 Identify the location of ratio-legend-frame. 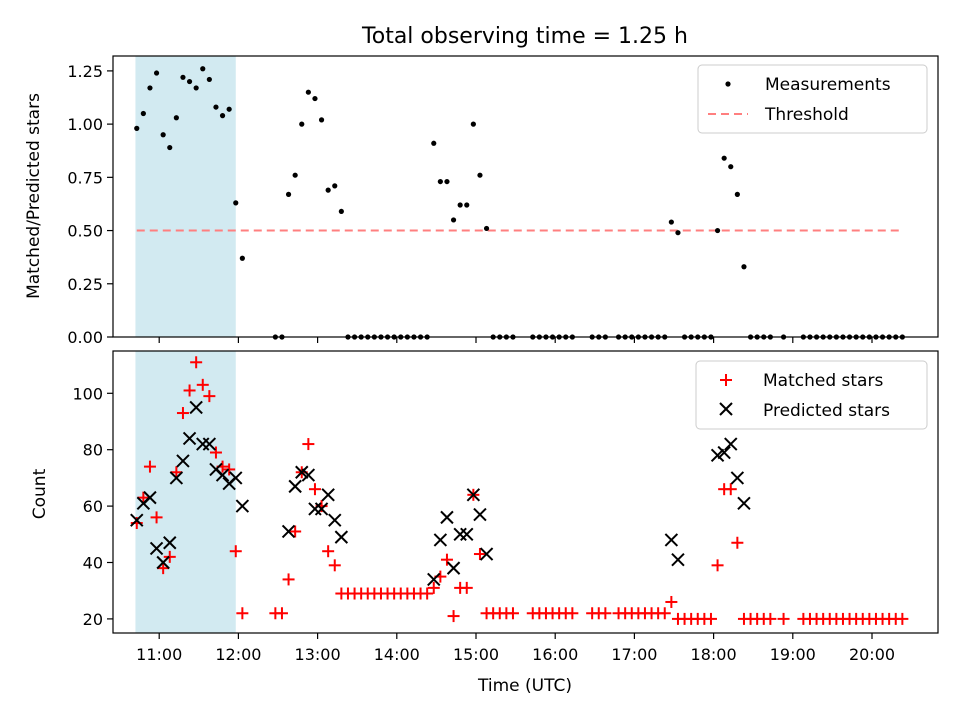
(812, 99).